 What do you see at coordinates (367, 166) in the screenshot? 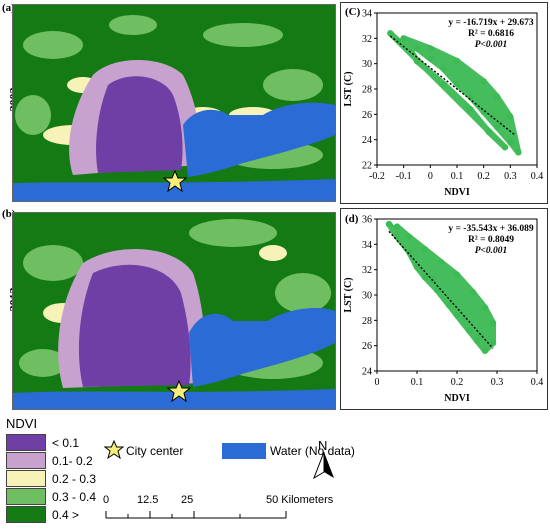
I see `y-tick-label: 22` at bounding box center [367, 166].